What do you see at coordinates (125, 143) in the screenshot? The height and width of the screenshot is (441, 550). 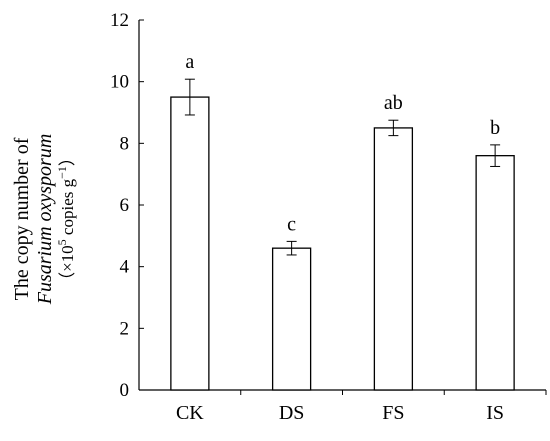 I see `y-tick-label: 8` at bounding box center [125, 143].